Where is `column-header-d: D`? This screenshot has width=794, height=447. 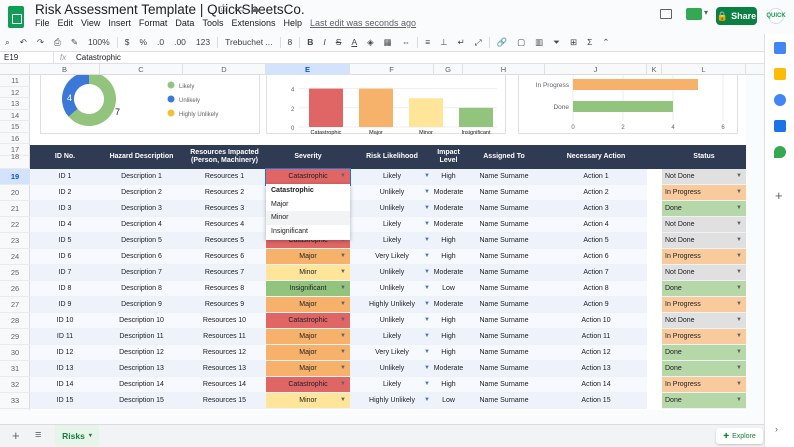 column-header-d: D is located at coordinates (224, 69).